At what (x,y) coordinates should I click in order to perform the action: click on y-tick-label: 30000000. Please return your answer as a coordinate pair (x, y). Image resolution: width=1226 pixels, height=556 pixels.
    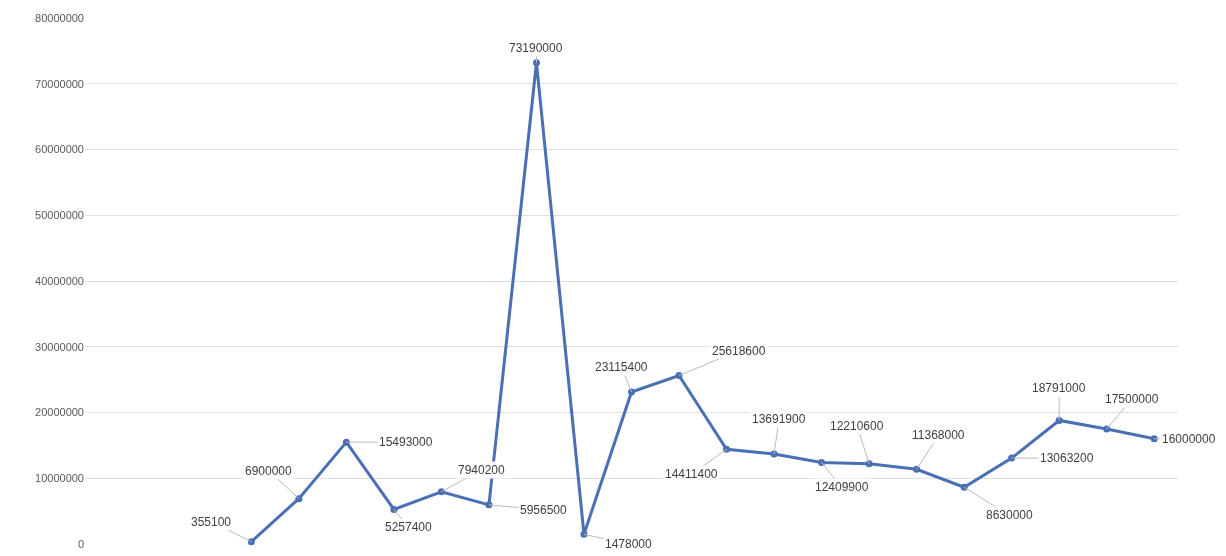
    Looking at the image, I should click on (59, 346).